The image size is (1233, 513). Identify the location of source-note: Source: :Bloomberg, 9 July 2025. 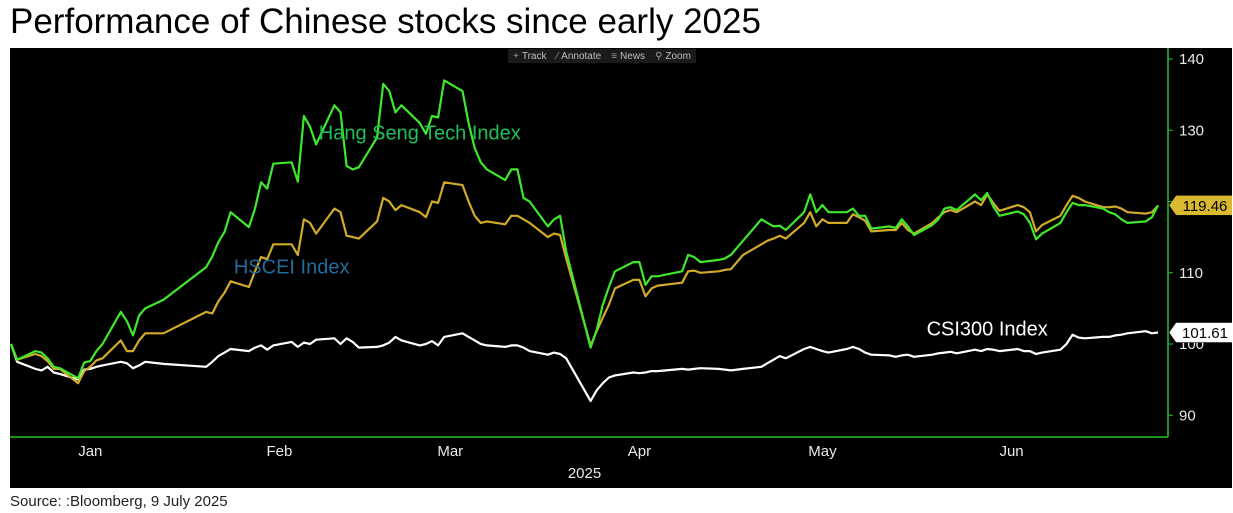
(119, 501).